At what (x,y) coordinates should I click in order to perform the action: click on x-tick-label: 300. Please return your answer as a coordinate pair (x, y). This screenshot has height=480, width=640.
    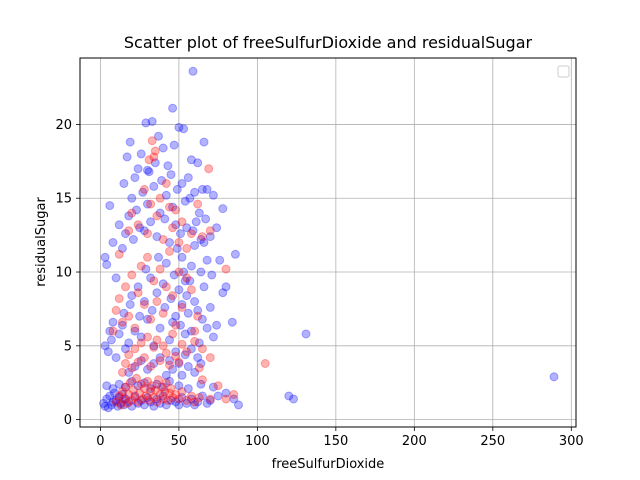
    Looking at the image, I should click on (571, 441).